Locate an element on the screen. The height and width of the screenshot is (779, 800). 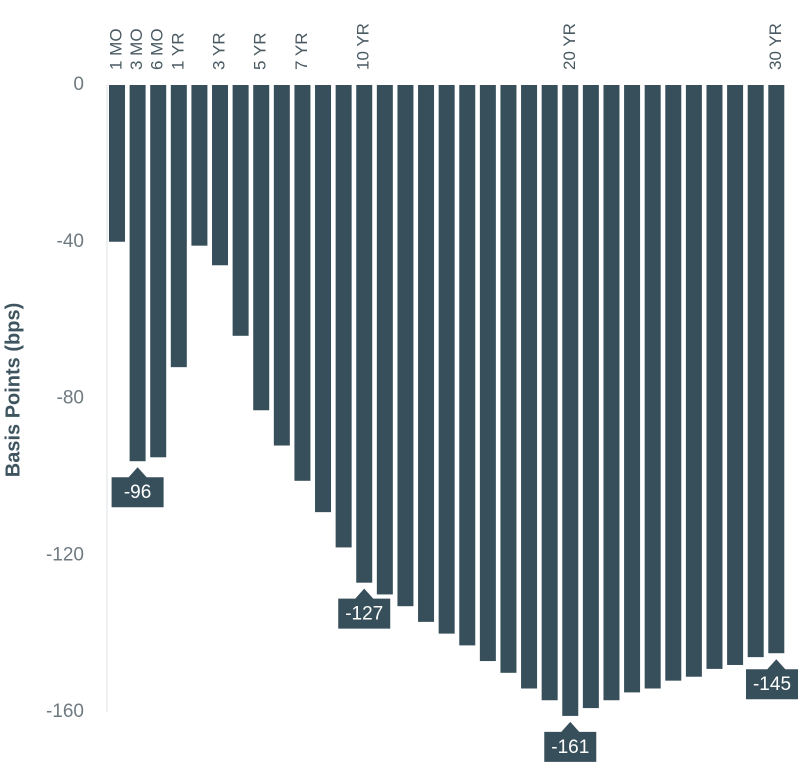
x-tick-label: 20 YR is located at coordinates (569, 46).